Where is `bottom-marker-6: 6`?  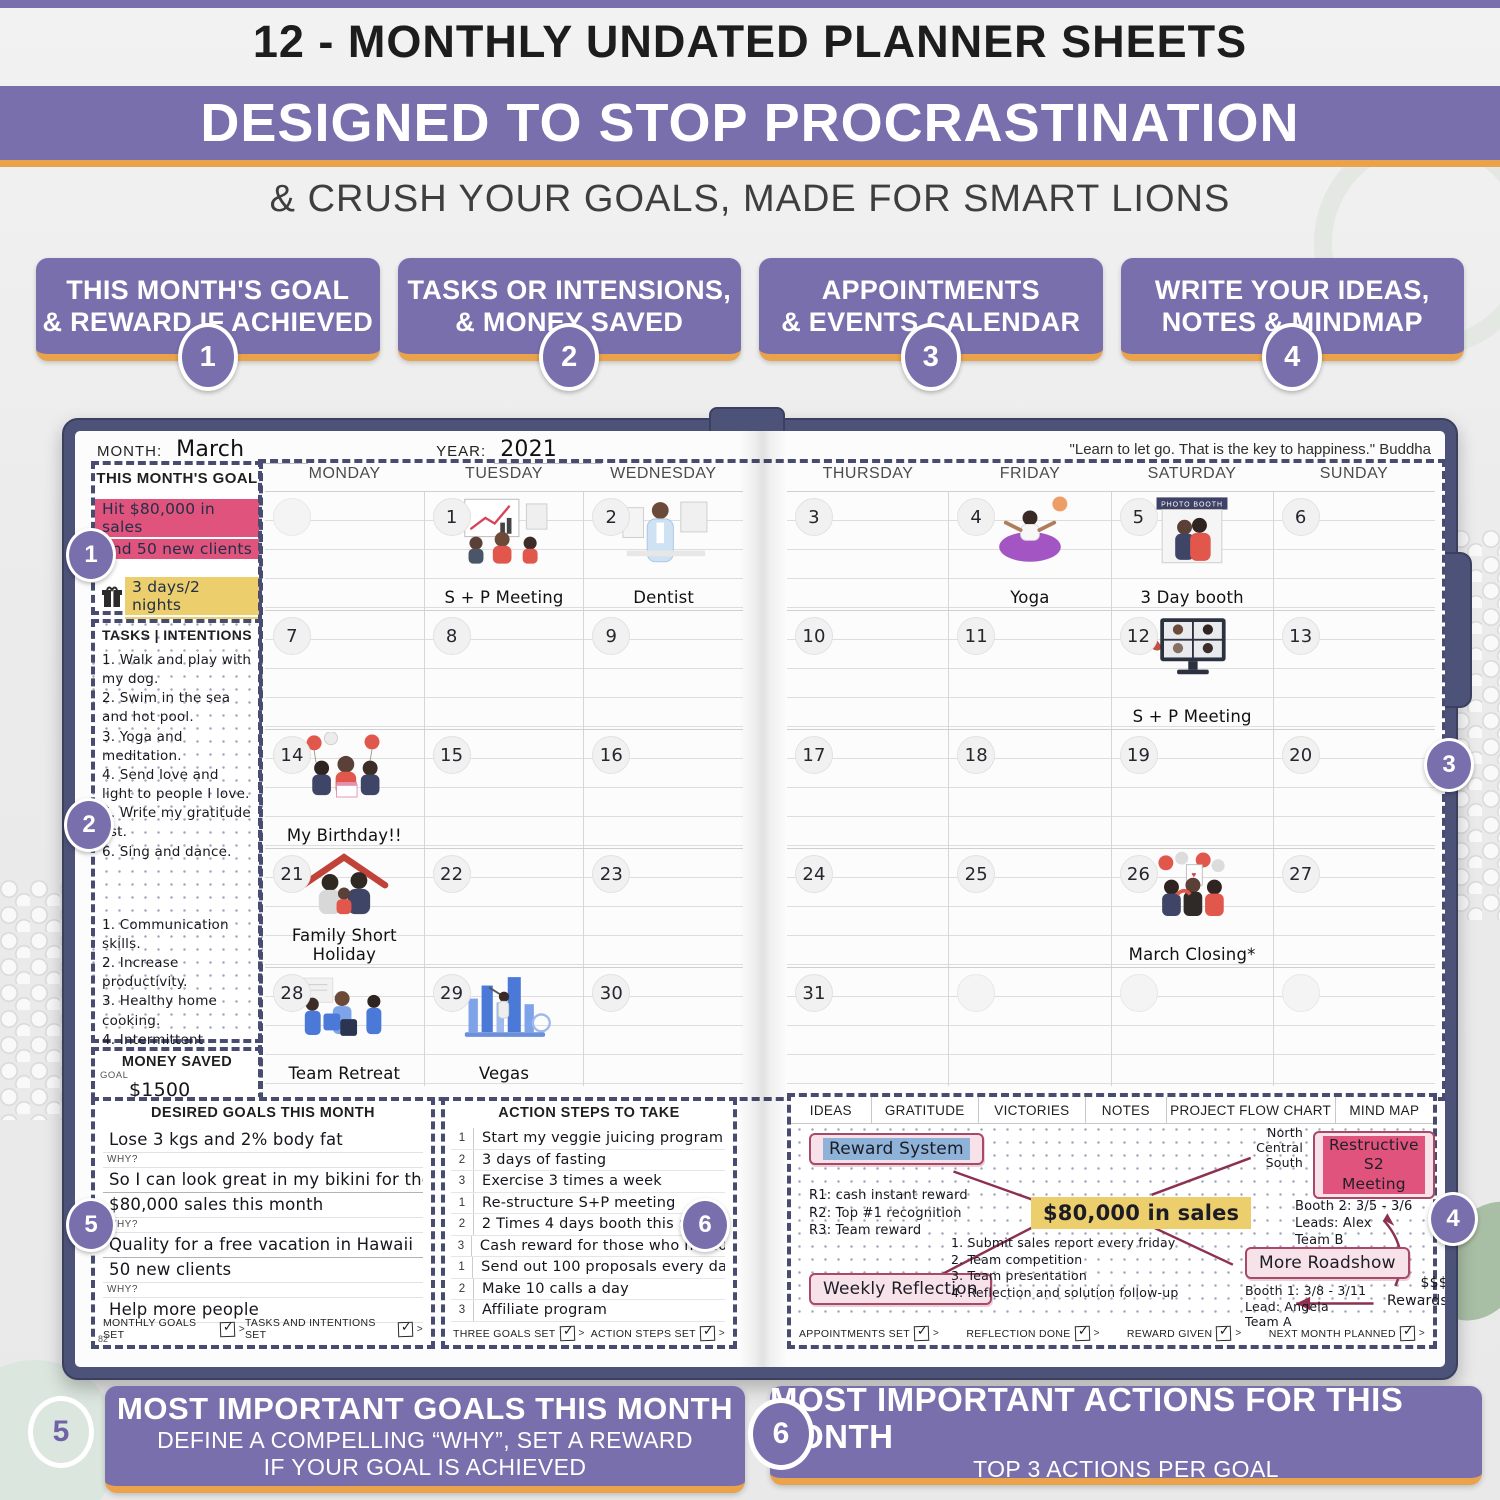
bottom-marker-6: 6 is located at coordinates (781, 1434).